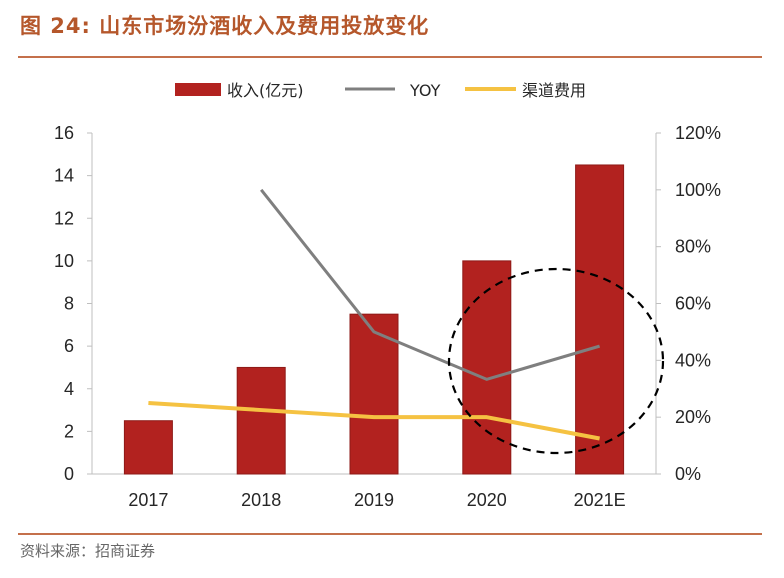 The width and height of the screenshot is (784, 578). Describe the element at coordinates (69, 346) in the screenshot. I see `left-tick-label: 6` at that location.